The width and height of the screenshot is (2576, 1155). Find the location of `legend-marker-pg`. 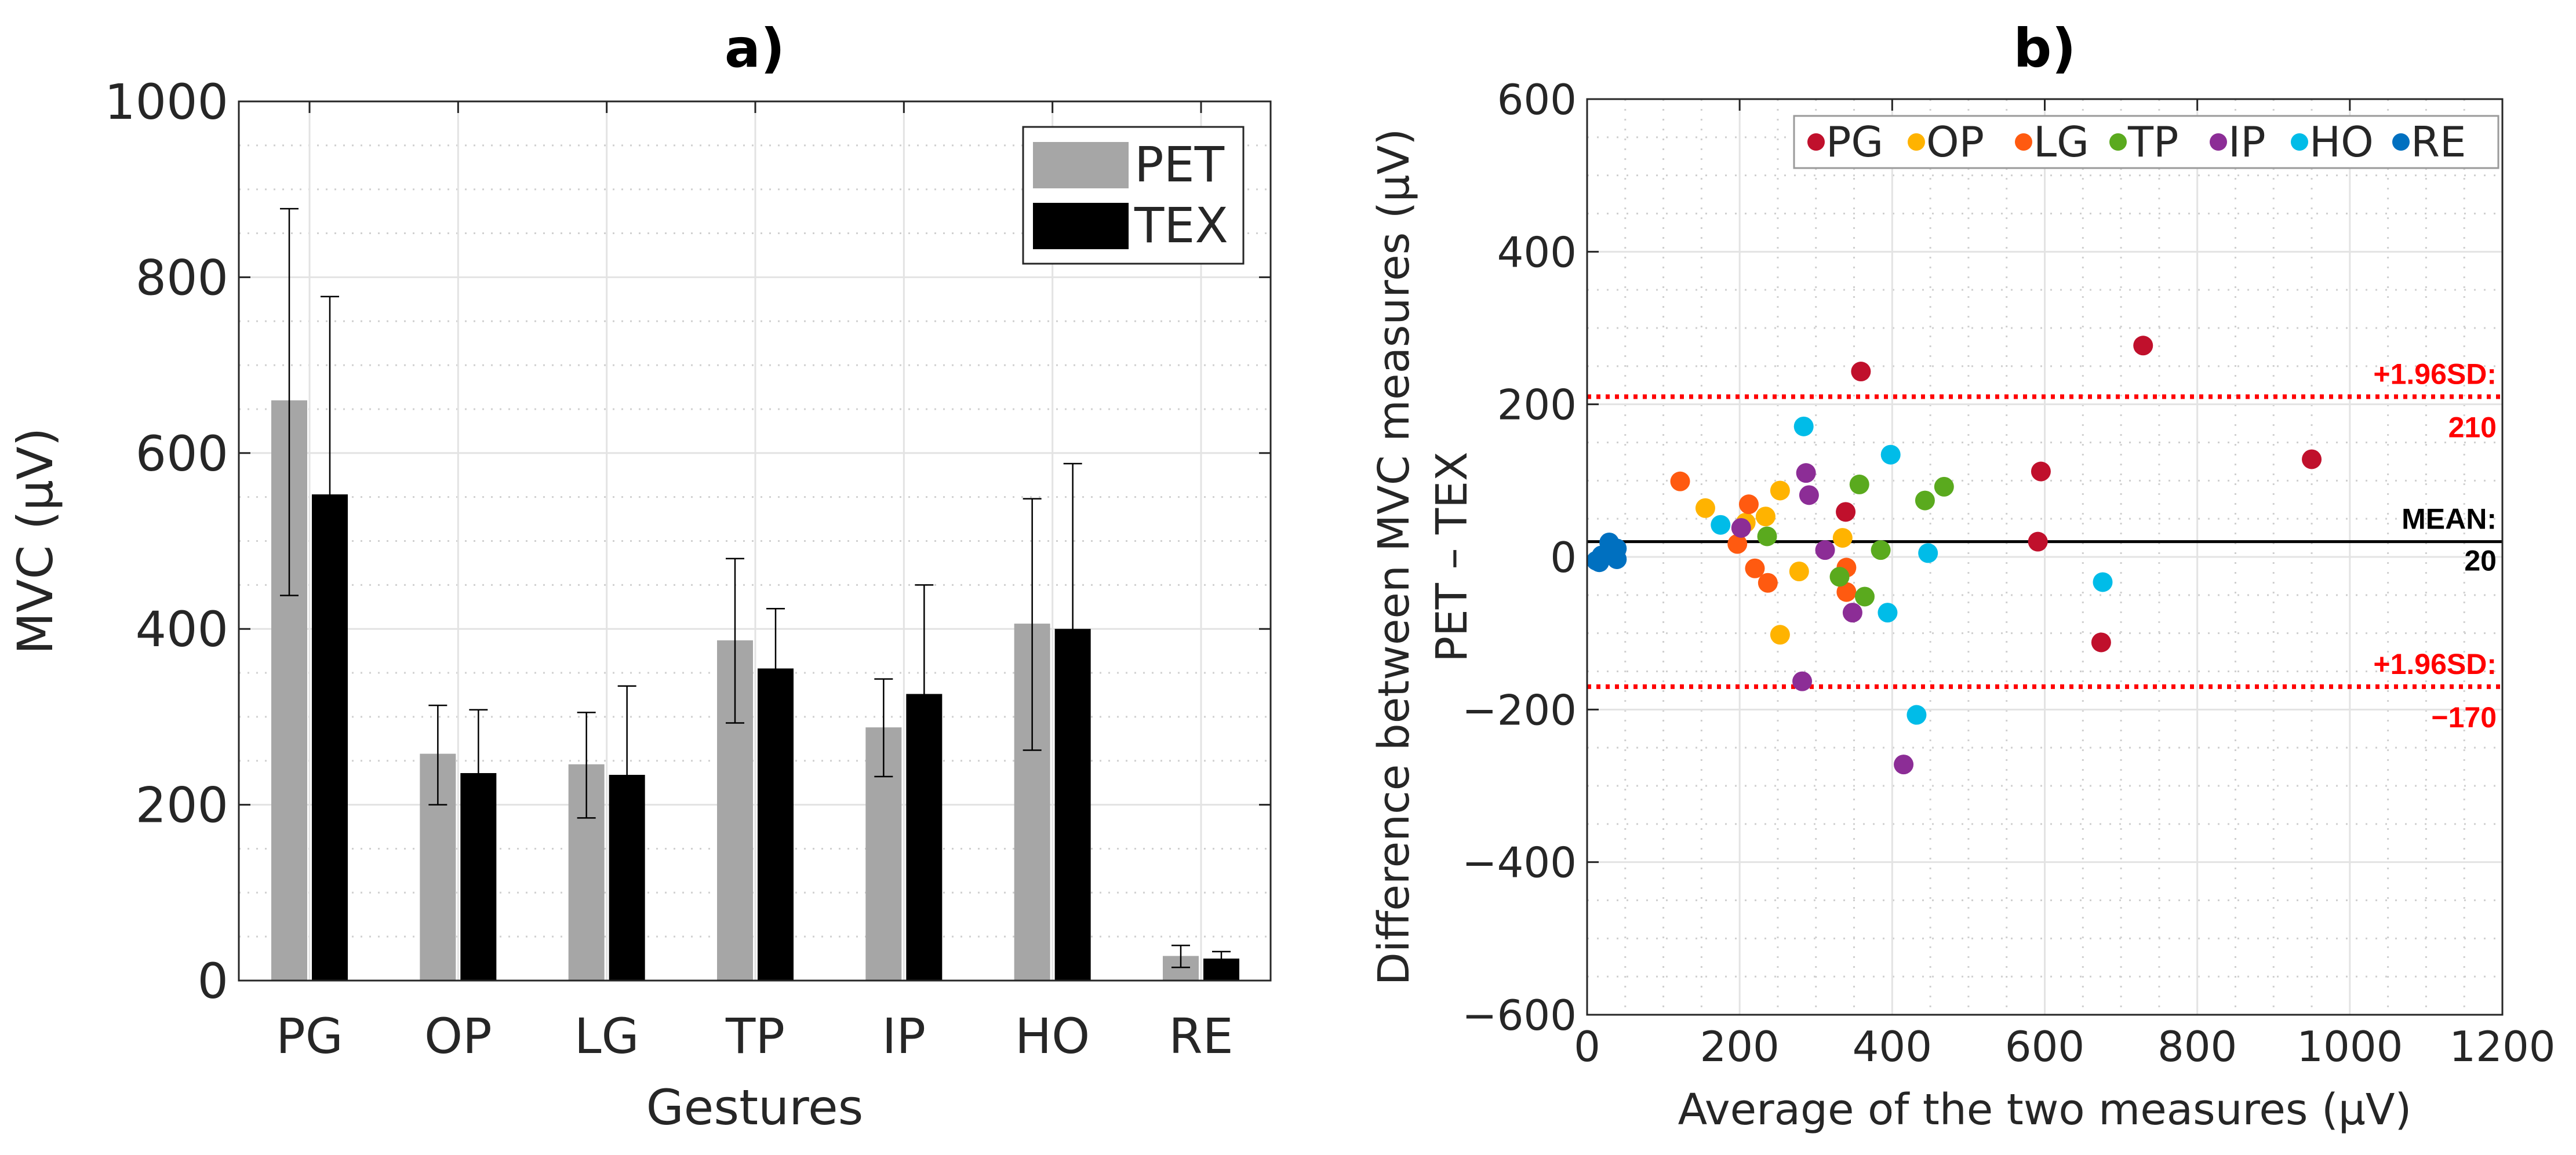

legend-marker-pg is located at coordinates (1816, 142).